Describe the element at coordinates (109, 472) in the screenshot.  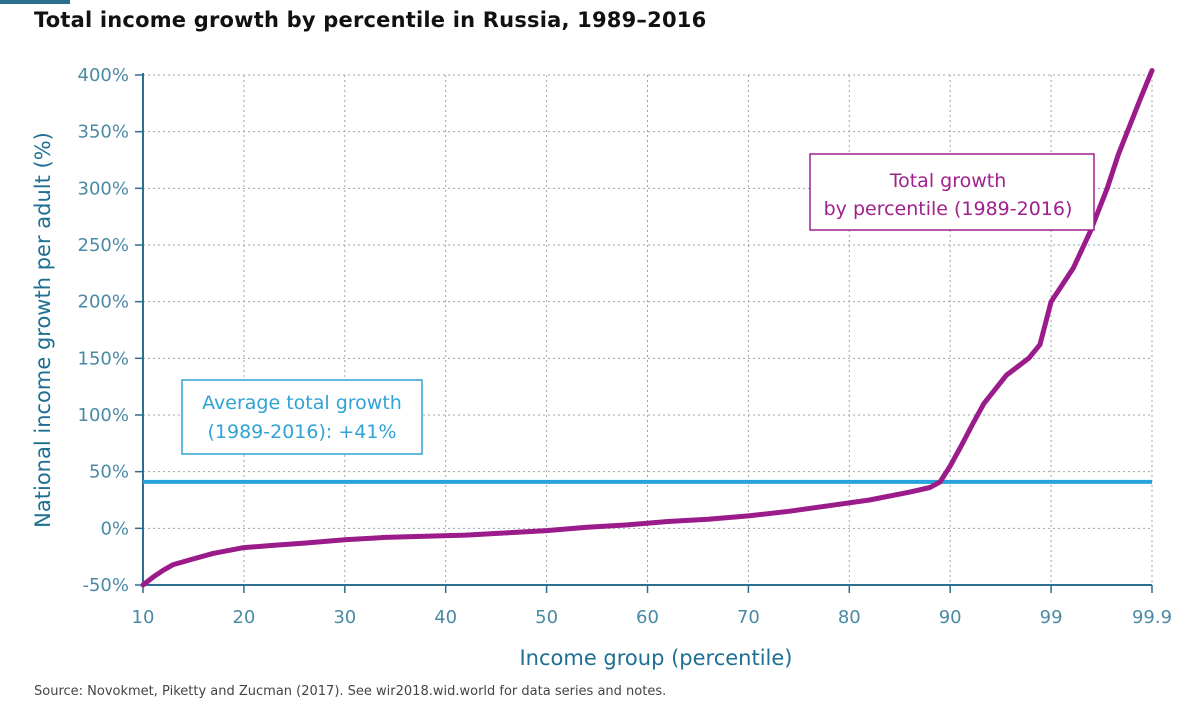
I see `y-tick-label: 50%` at that location.